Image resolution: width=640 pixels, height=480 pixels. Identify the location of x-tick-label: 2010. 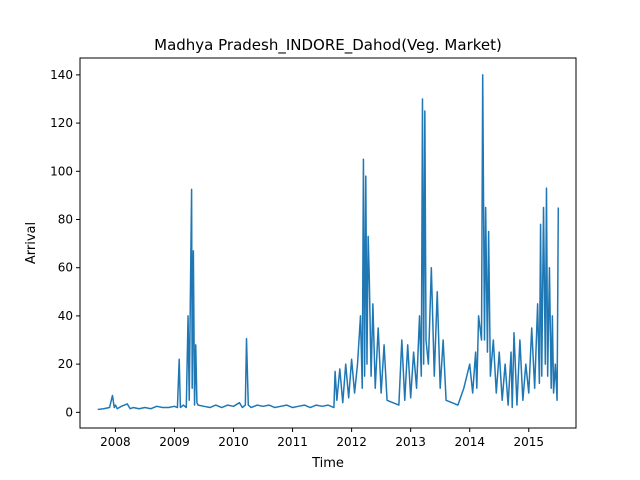
(233, 442).